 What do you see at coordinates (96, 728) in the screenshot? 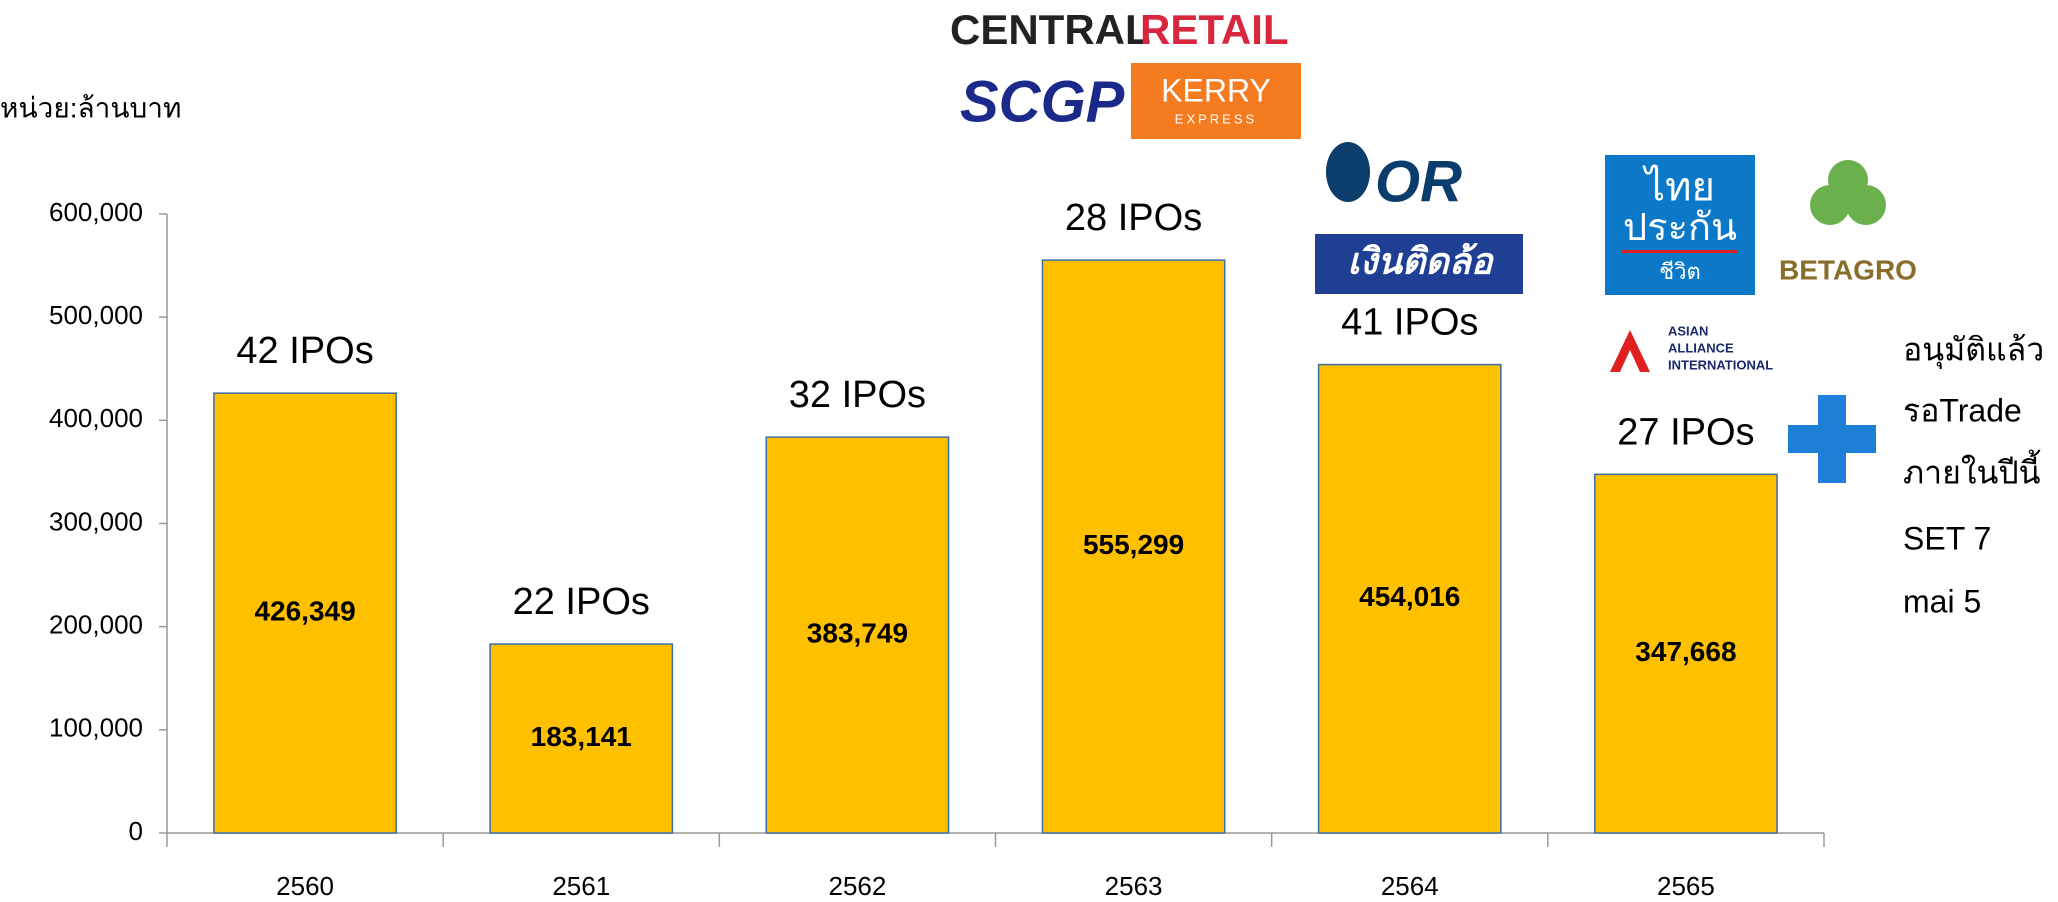
I see `y-tick-label: 100,000` at bounding box center [96, 728].